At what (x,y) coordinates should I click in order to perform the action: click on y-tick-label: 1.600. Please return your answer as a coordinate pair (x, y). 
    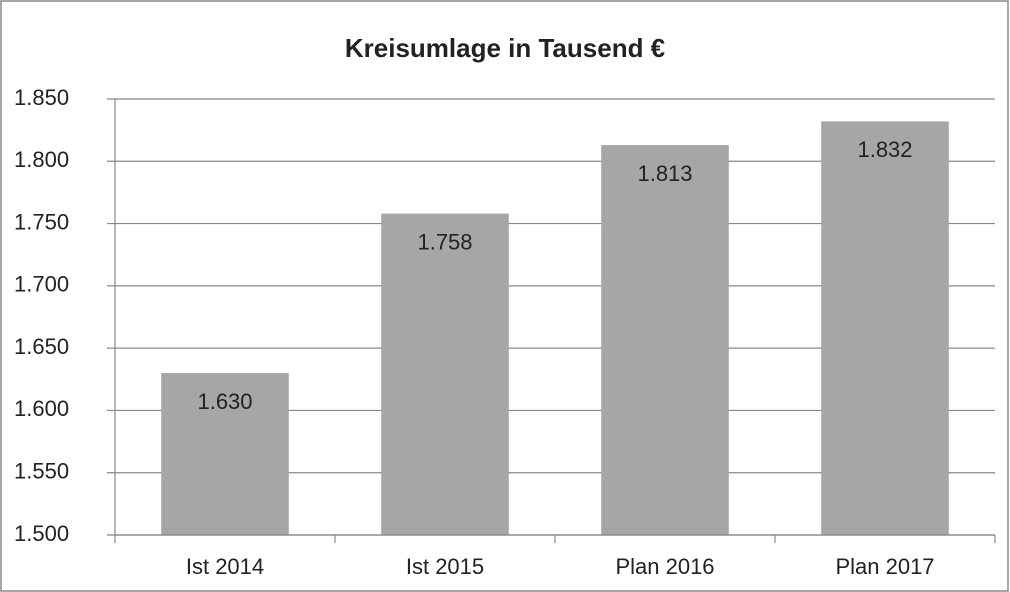
    Looking at the image, I should click on (41, 408).